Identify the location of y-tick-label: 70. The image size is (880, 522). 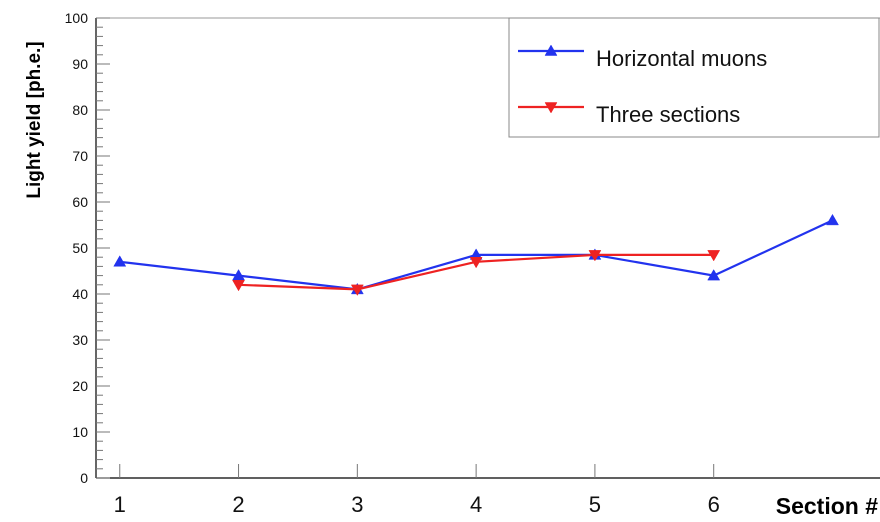
(80, 156).